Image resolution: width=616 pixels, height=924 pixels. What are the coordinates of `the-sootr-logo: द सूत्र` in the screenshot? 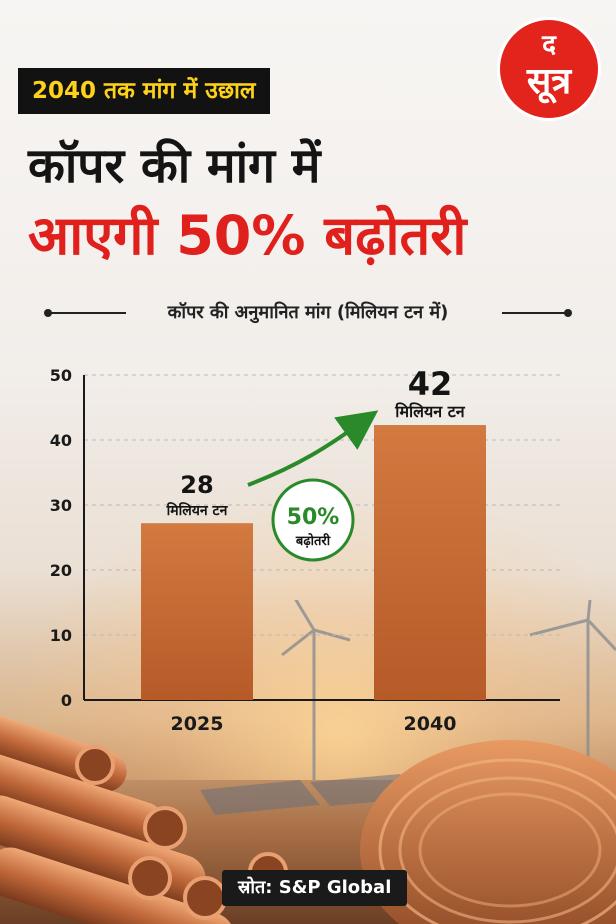 It's located at (549, 69).